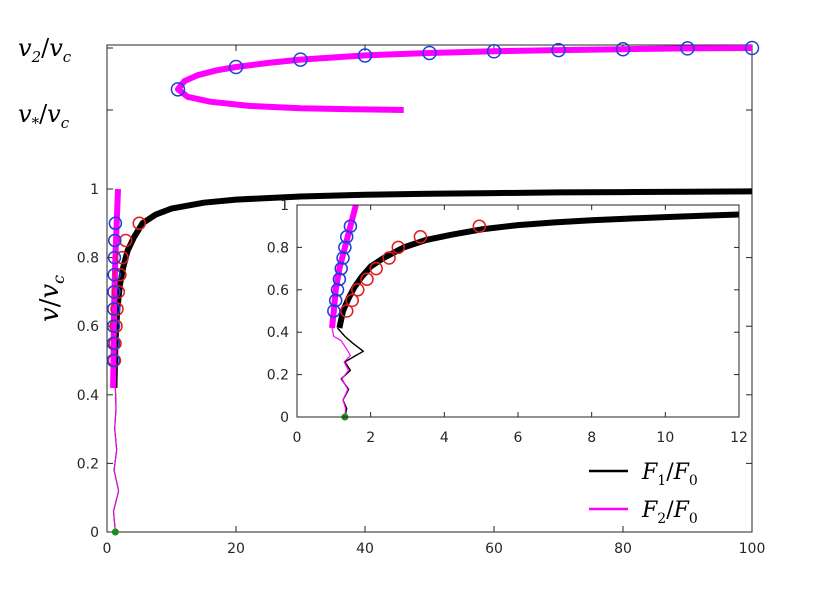 The height and width of the screenshot is (604, 830). I want to click on main-start-point, so click(115, 532).